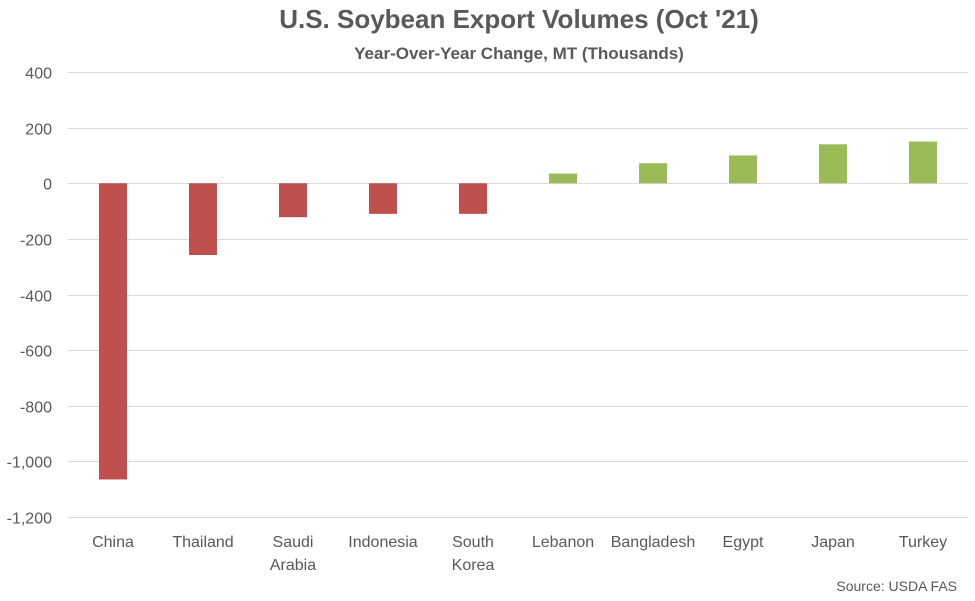 The width and height of the screenshot is (975, 601). I want to click on bar-china, so click(113, 331).